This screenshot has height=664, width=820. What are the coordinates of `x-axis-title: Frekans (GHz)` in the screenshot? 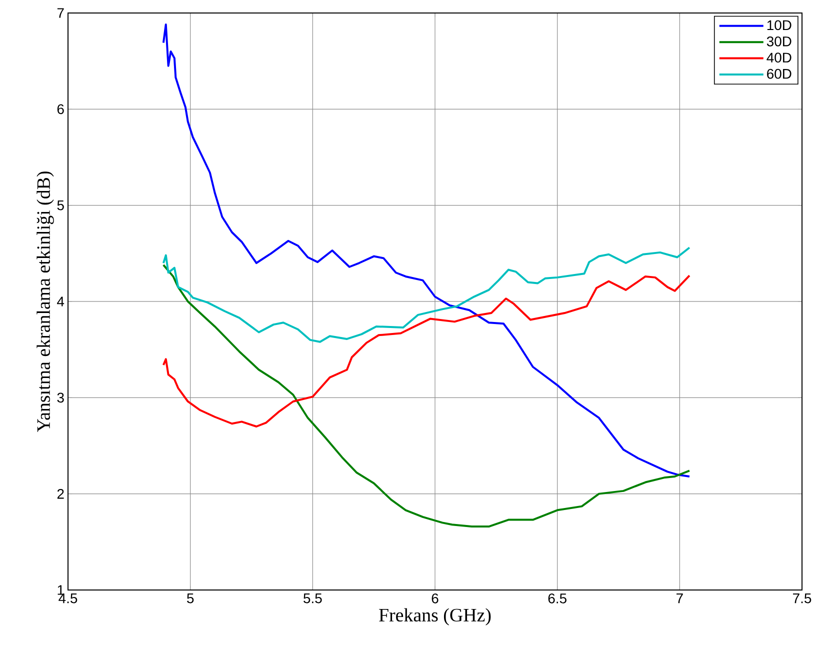 It's located at (435, 617).